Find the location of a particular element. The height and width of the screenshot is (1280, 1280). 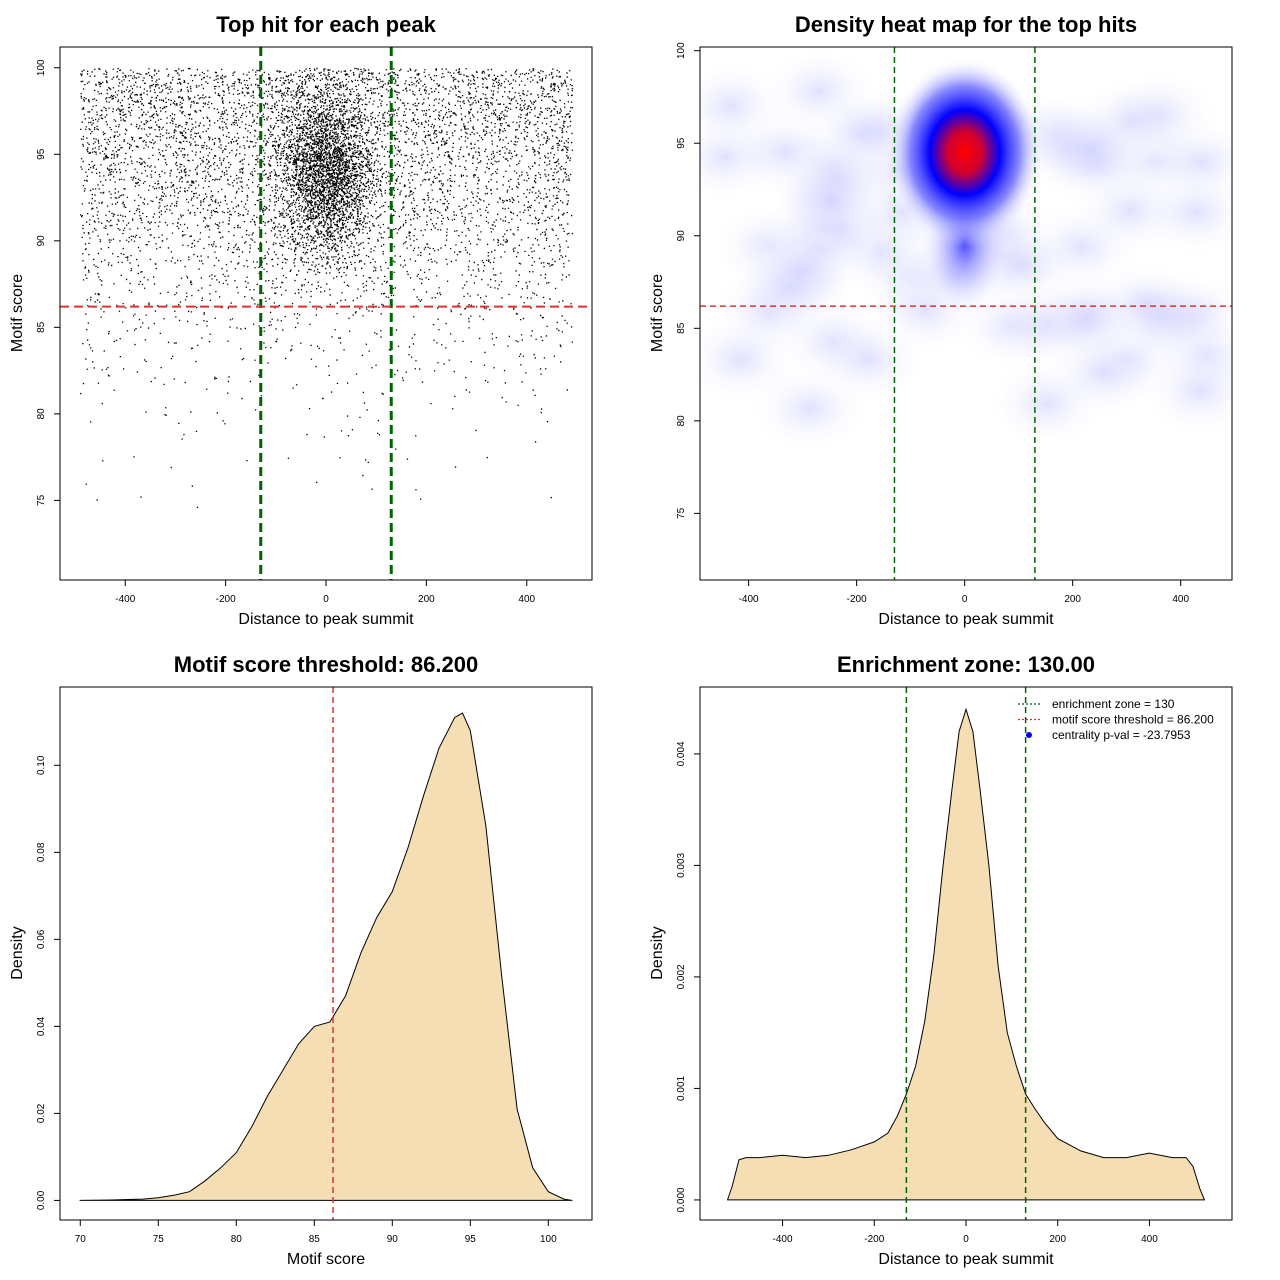

chart-title: Motif score threshold: 86.200 is located at coordinates (326, 664).